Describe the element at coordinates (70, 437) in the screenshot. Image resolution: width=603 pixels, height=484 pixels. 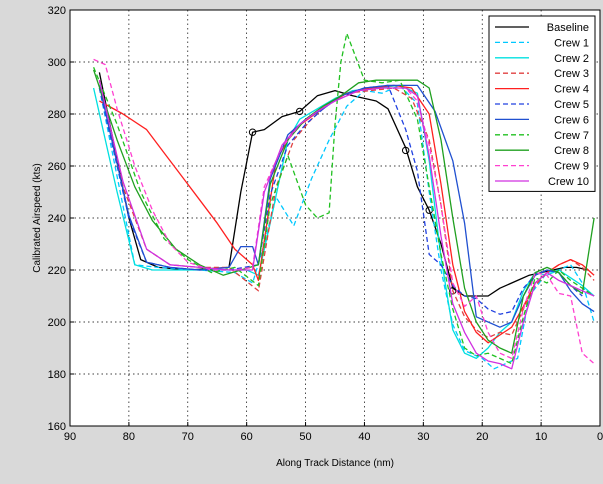
I see `x-tick-label: 90` at that location.